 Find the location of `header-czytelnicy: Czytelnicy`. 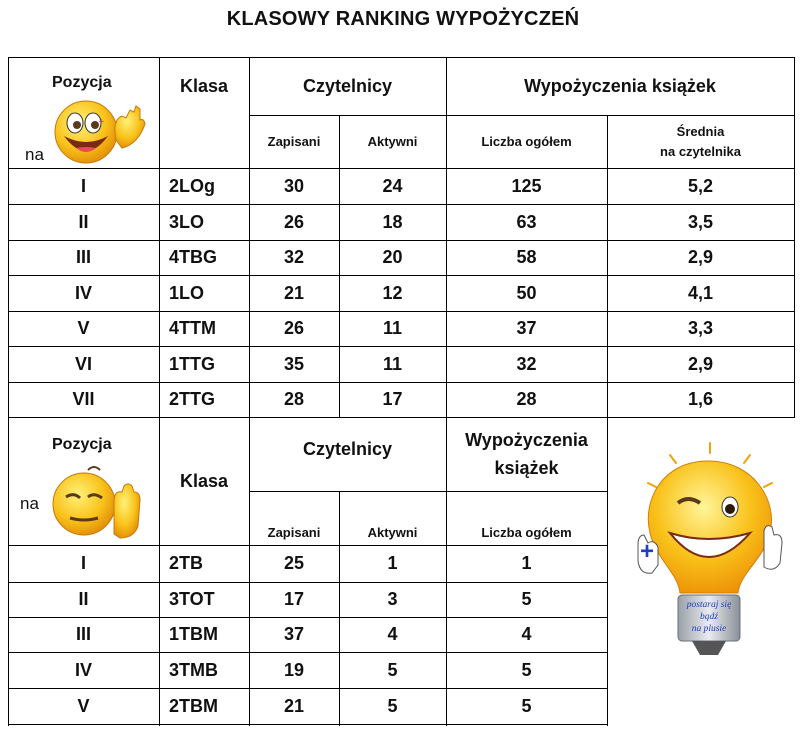

header-czytelnicy: Czytelnicy is located at coordinates (347, 85).